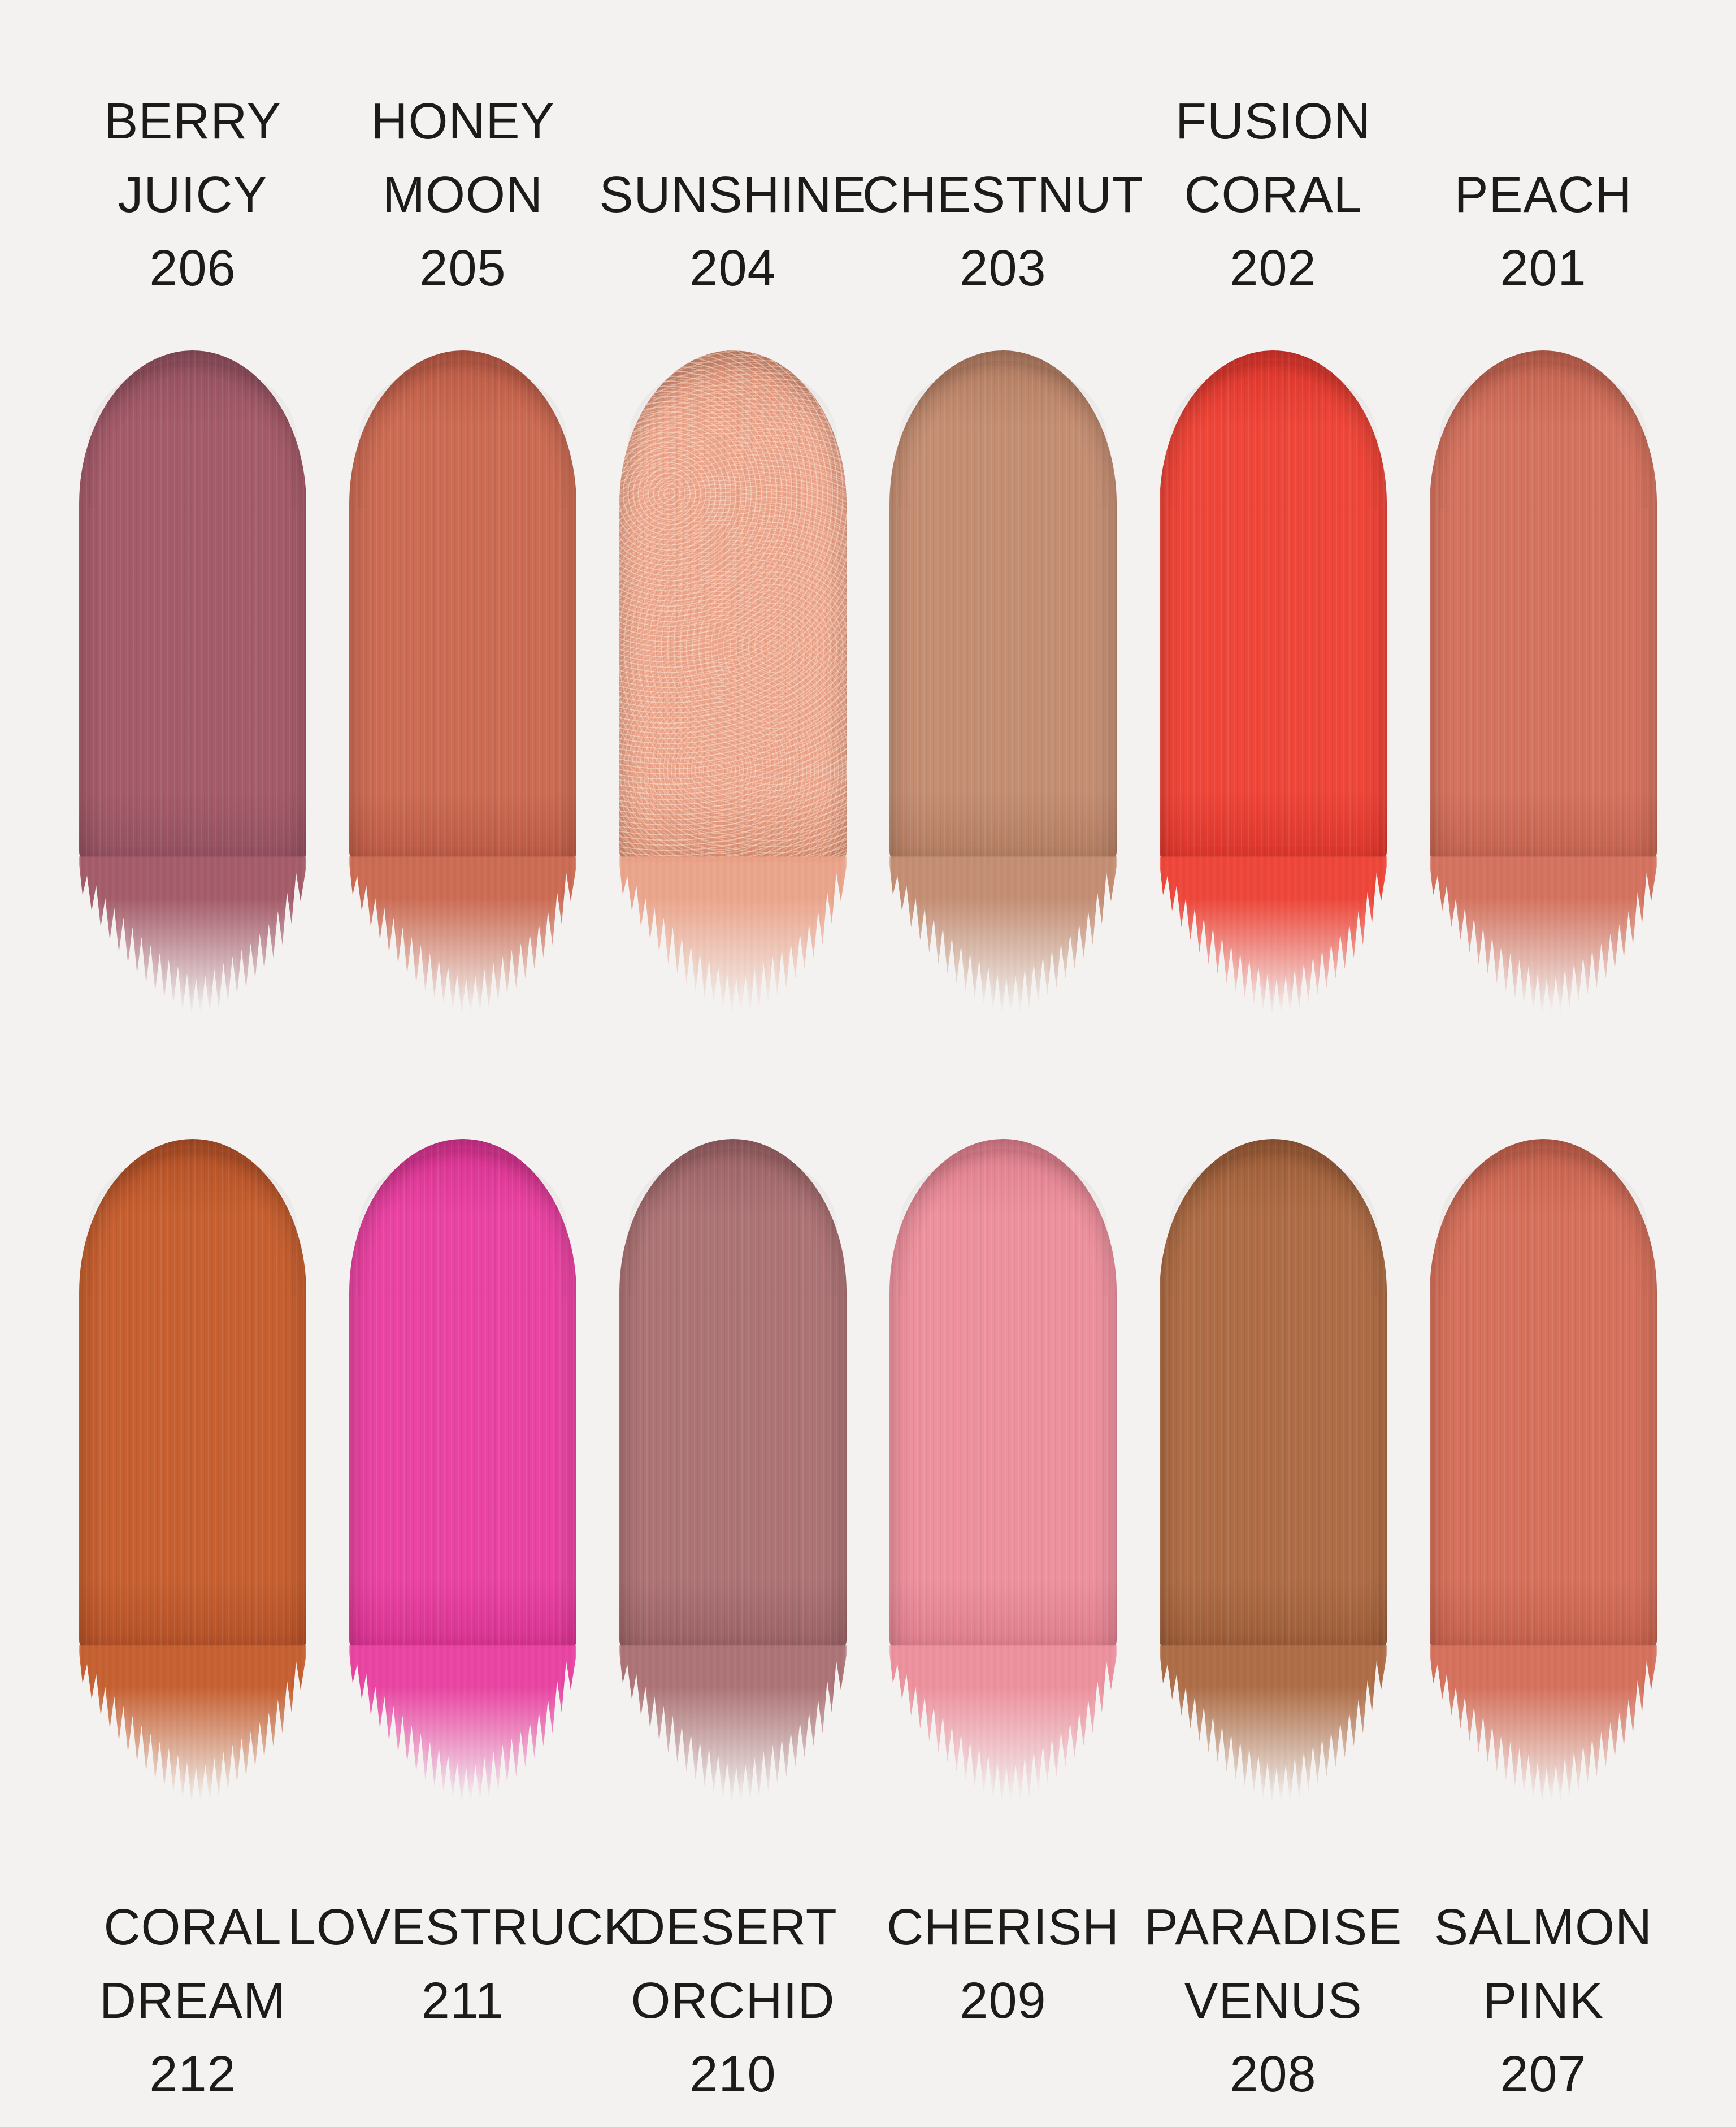 This screenshot has width=1736, height=2127. I want to click on label-peach-201: PEACH 201, so click(1543, 231).